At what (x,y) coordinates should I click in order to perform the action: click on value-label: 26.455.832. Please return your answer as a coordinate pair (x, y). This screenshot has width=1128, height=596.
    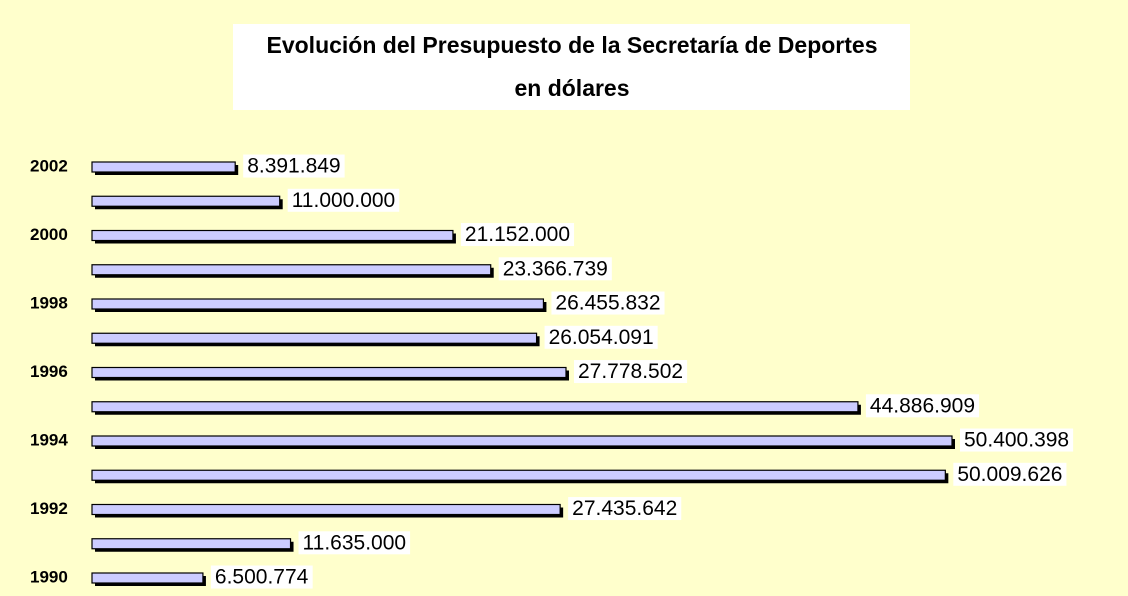
    Looking at the image, I should click on (607, 303).